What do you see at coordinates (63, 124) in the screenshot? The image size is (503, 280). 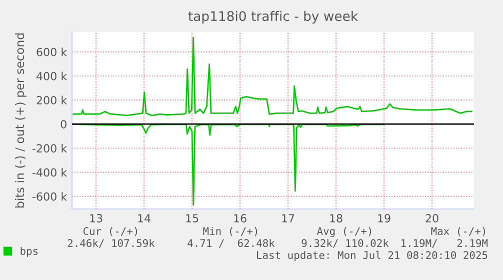 I see `y-tick-label: 0` at bounding box center [63, 124].